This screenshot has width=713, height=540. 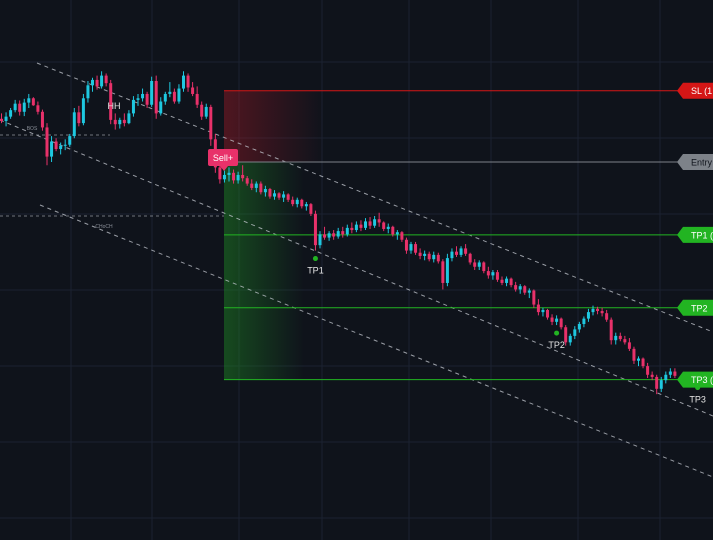 I want to click on choch-label: CHoCH, so click(x=104, y=227).